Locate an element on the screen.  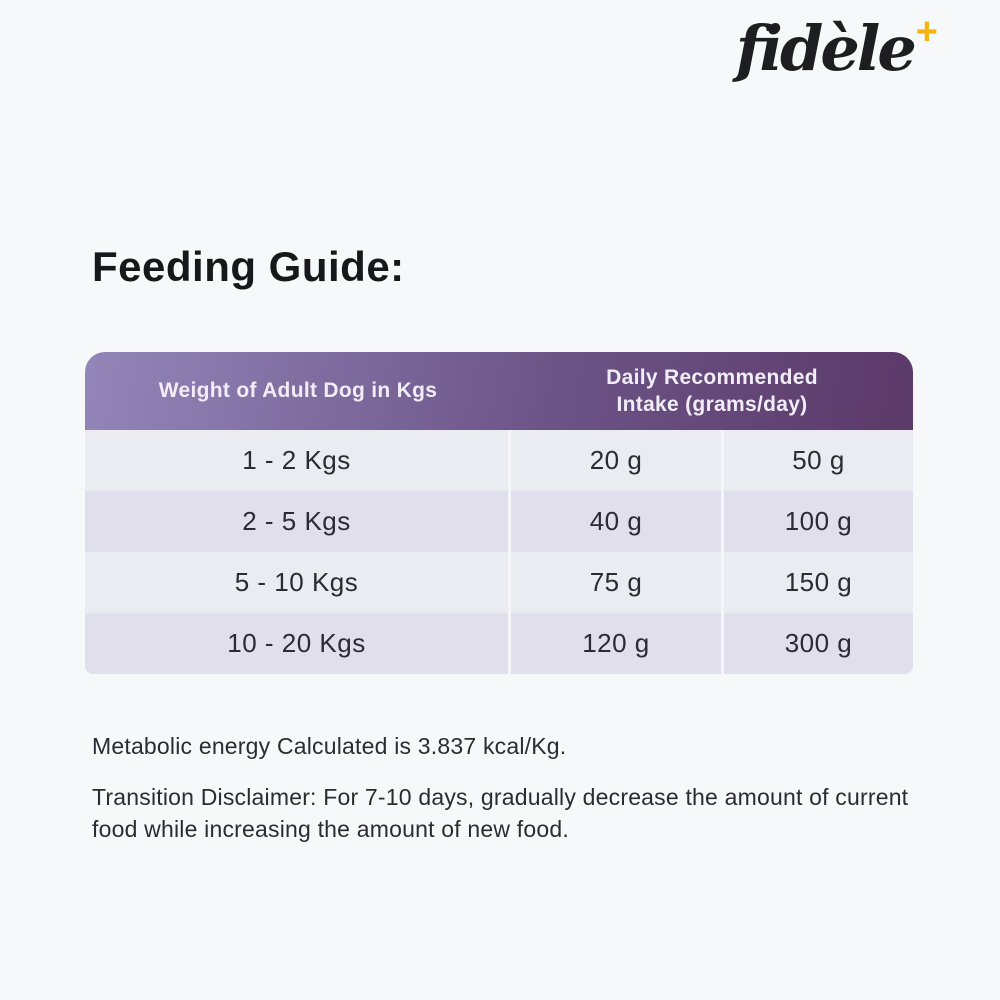
weight-cell: 5 - 10 Kgs is located at coordinates (298, 582).